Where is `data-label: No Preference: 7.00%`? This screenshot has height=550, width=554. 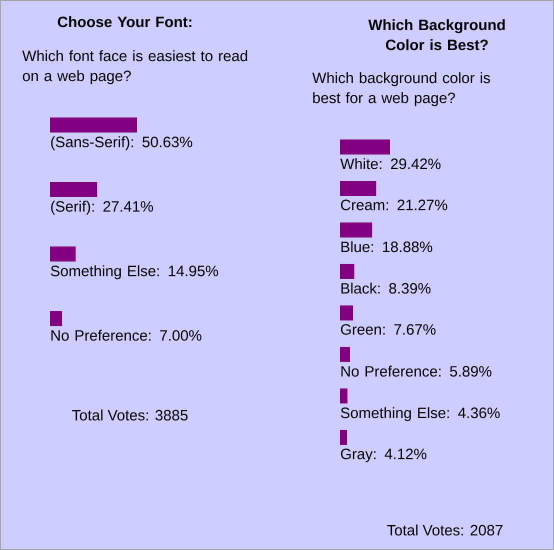 data-label: No Preference: 7.00% is located at coordinates (126, 335).